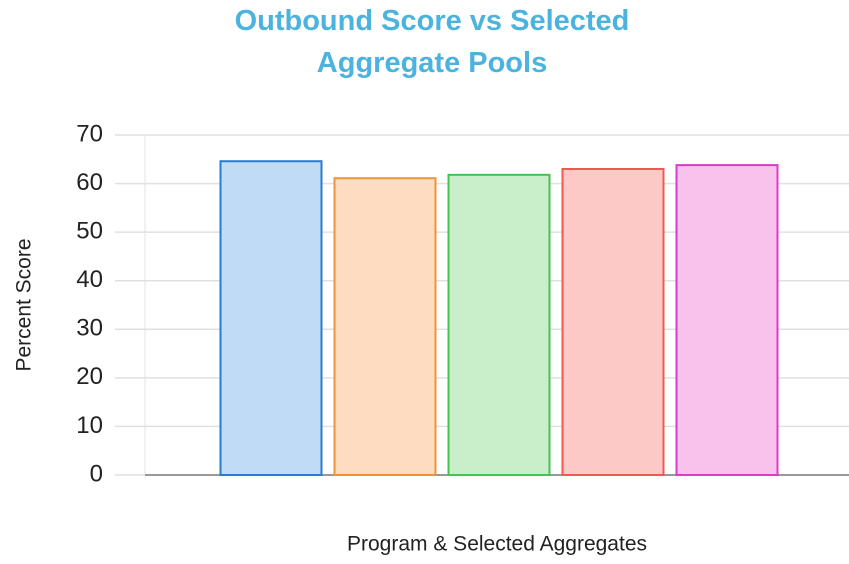  Describe the element at coordinates (24, 304) in the screenshot. I see `y-axis-label: Percent Score` at that location.